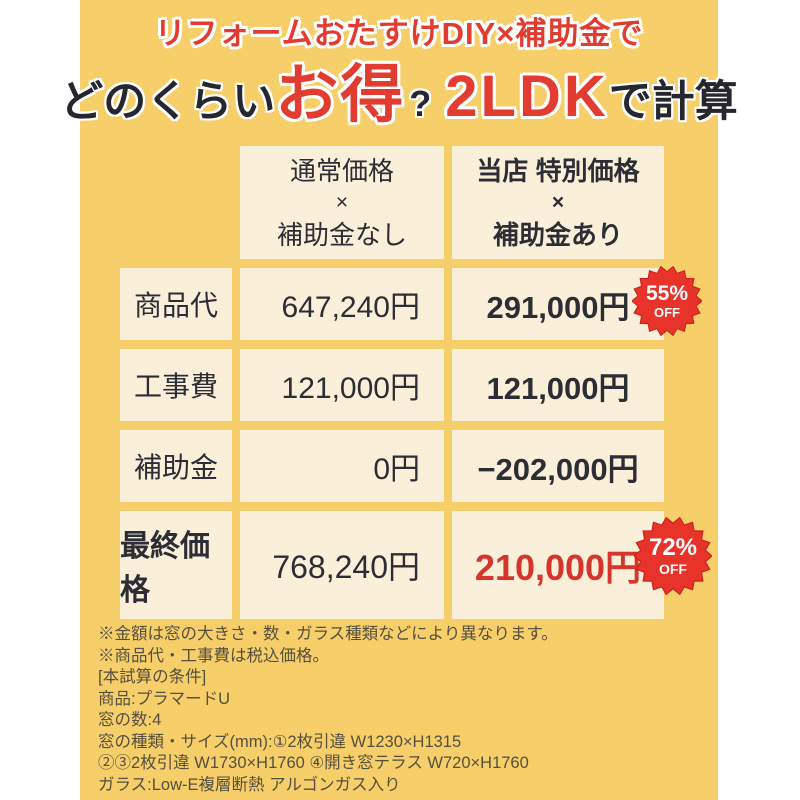  I want to click on table-corner-spacer, so click(176, 202).